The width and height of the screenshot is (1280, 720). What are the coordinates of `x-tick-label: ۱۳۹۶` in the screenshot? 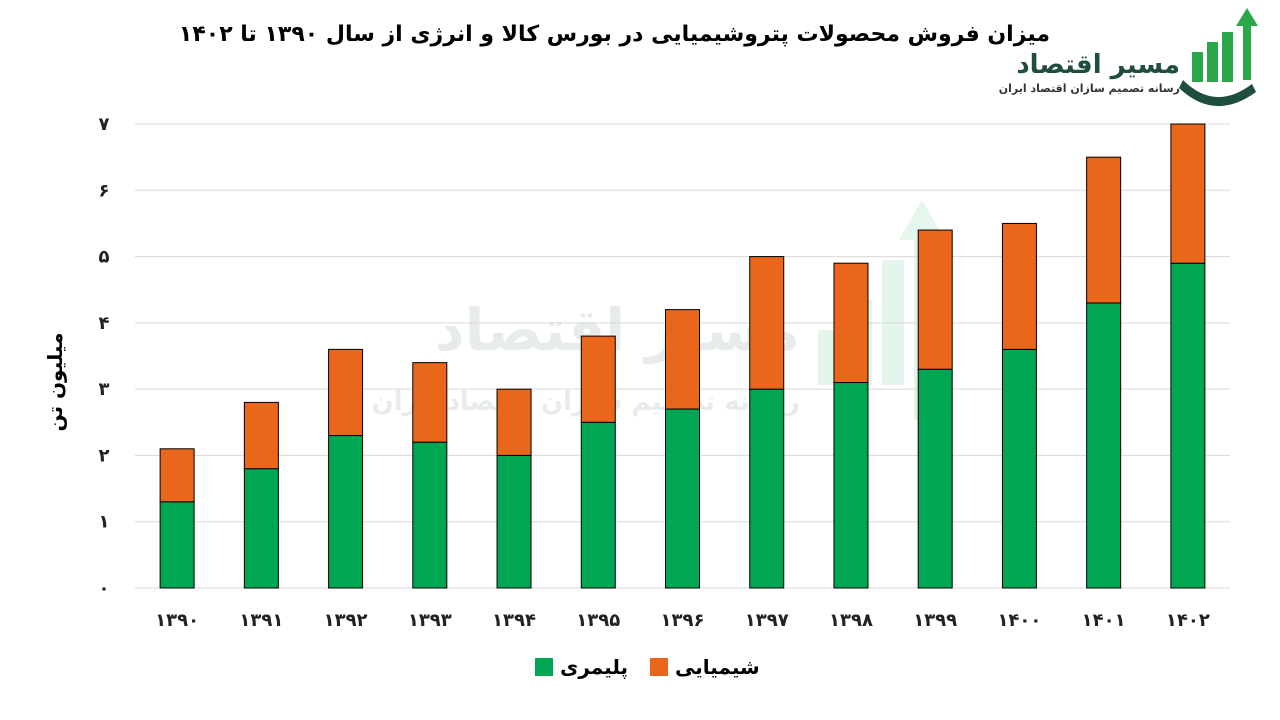 It's located at (683, 620).